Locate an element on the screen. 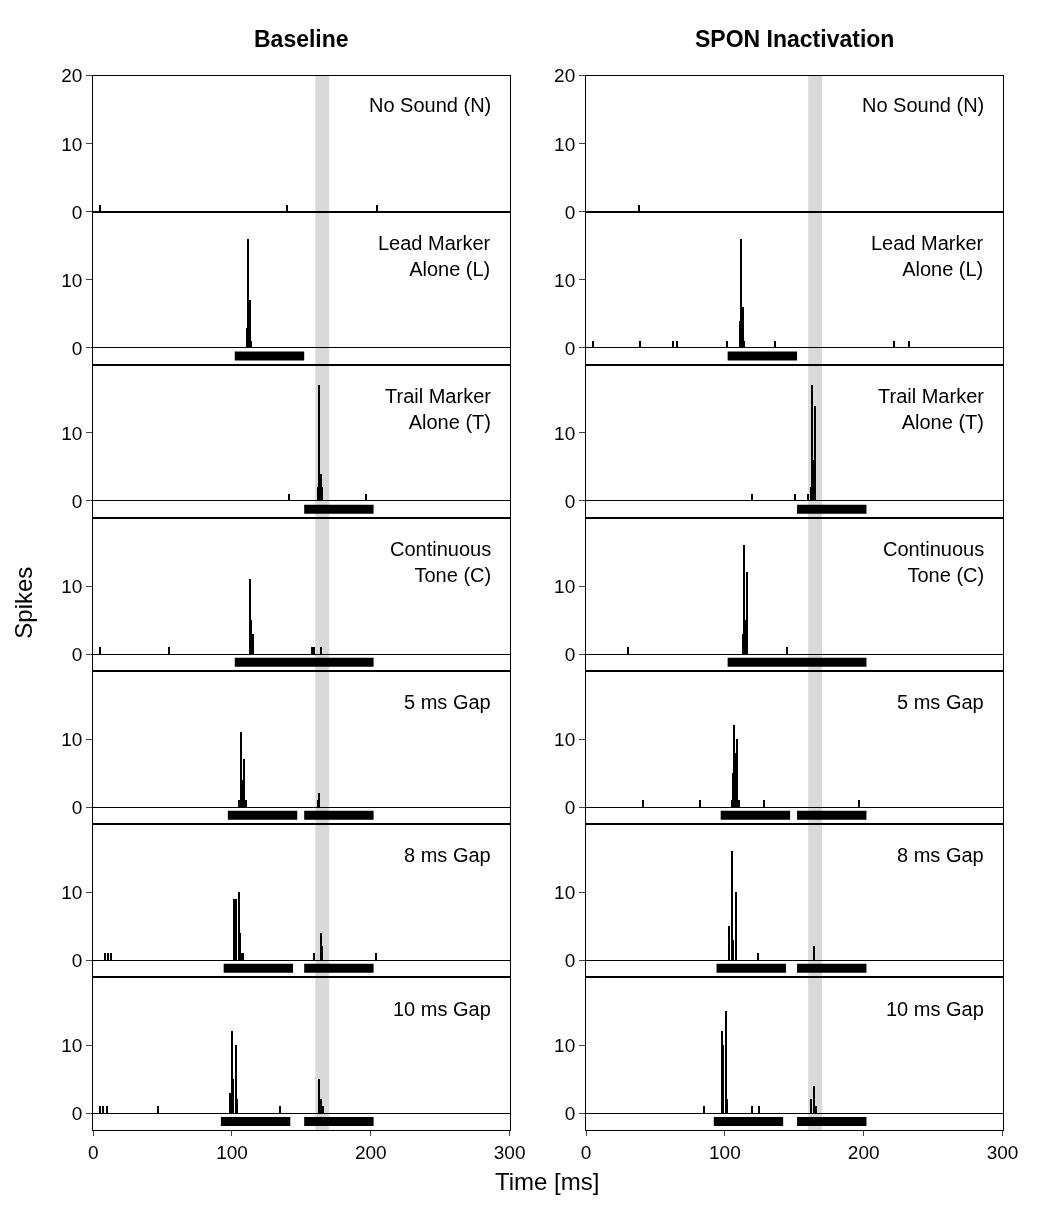  y-axis-title: Spikes is located at coordinates (23, 602).